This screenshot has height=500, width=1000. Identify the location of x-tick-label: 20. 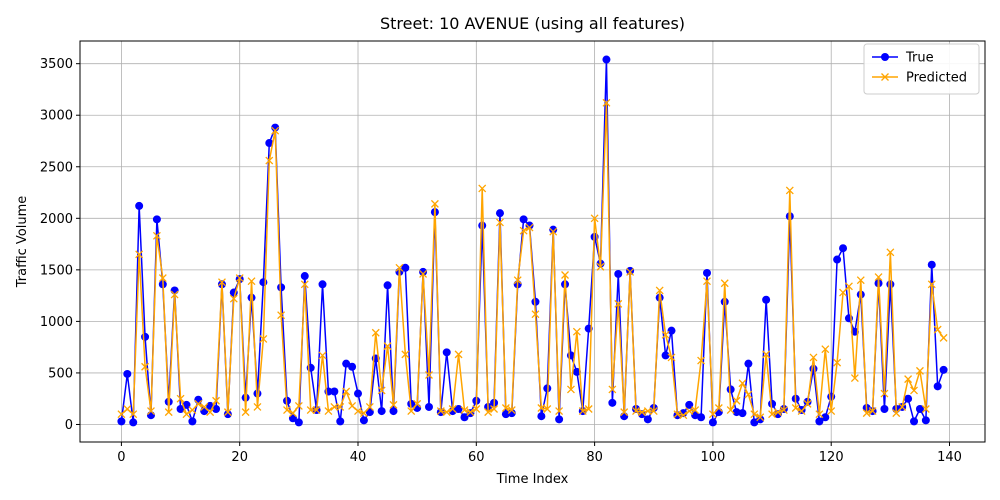
(239, 457).